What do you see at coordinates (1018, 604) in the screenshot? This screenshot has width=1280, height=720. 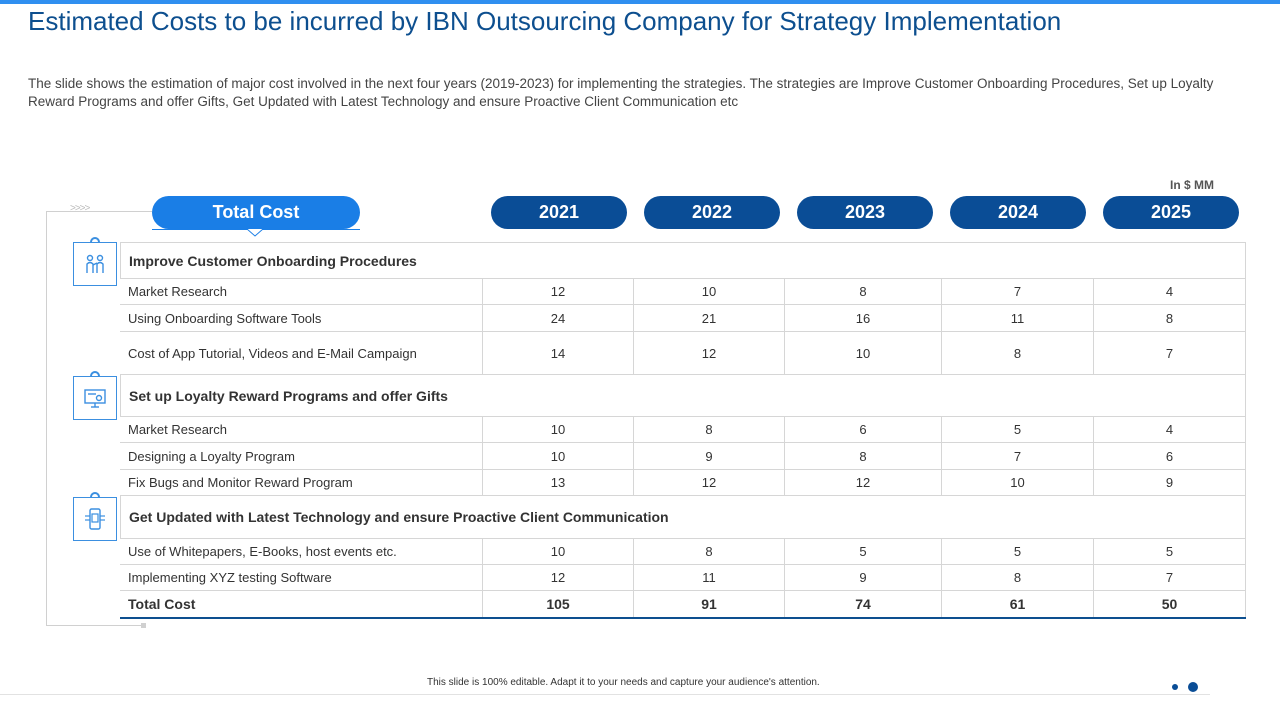 I see `total-2024: 61` at bounding box center [1018, 604].